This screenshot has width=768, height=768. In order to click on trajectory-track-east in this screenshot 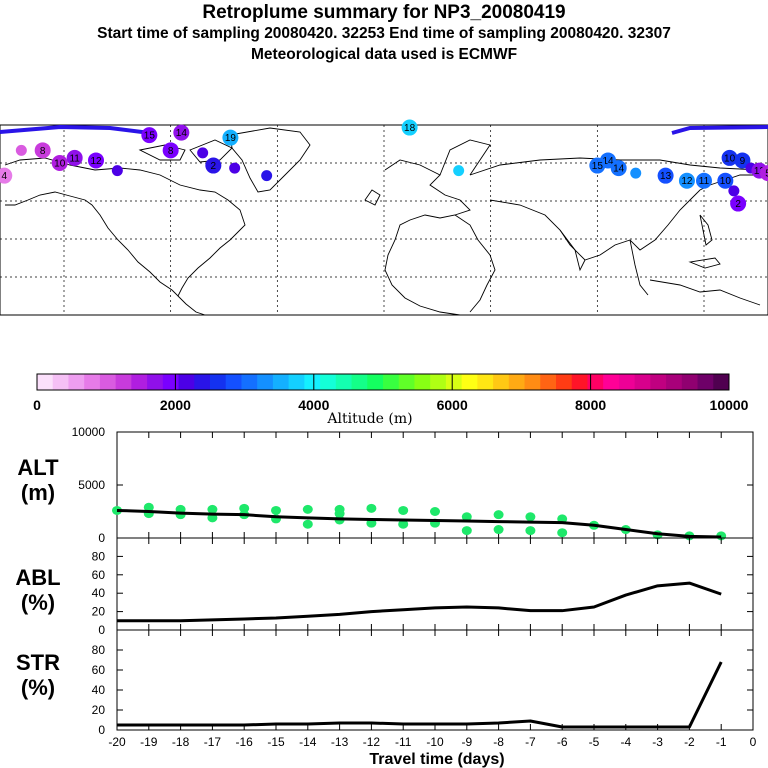, I will do `click(719, 130)`.